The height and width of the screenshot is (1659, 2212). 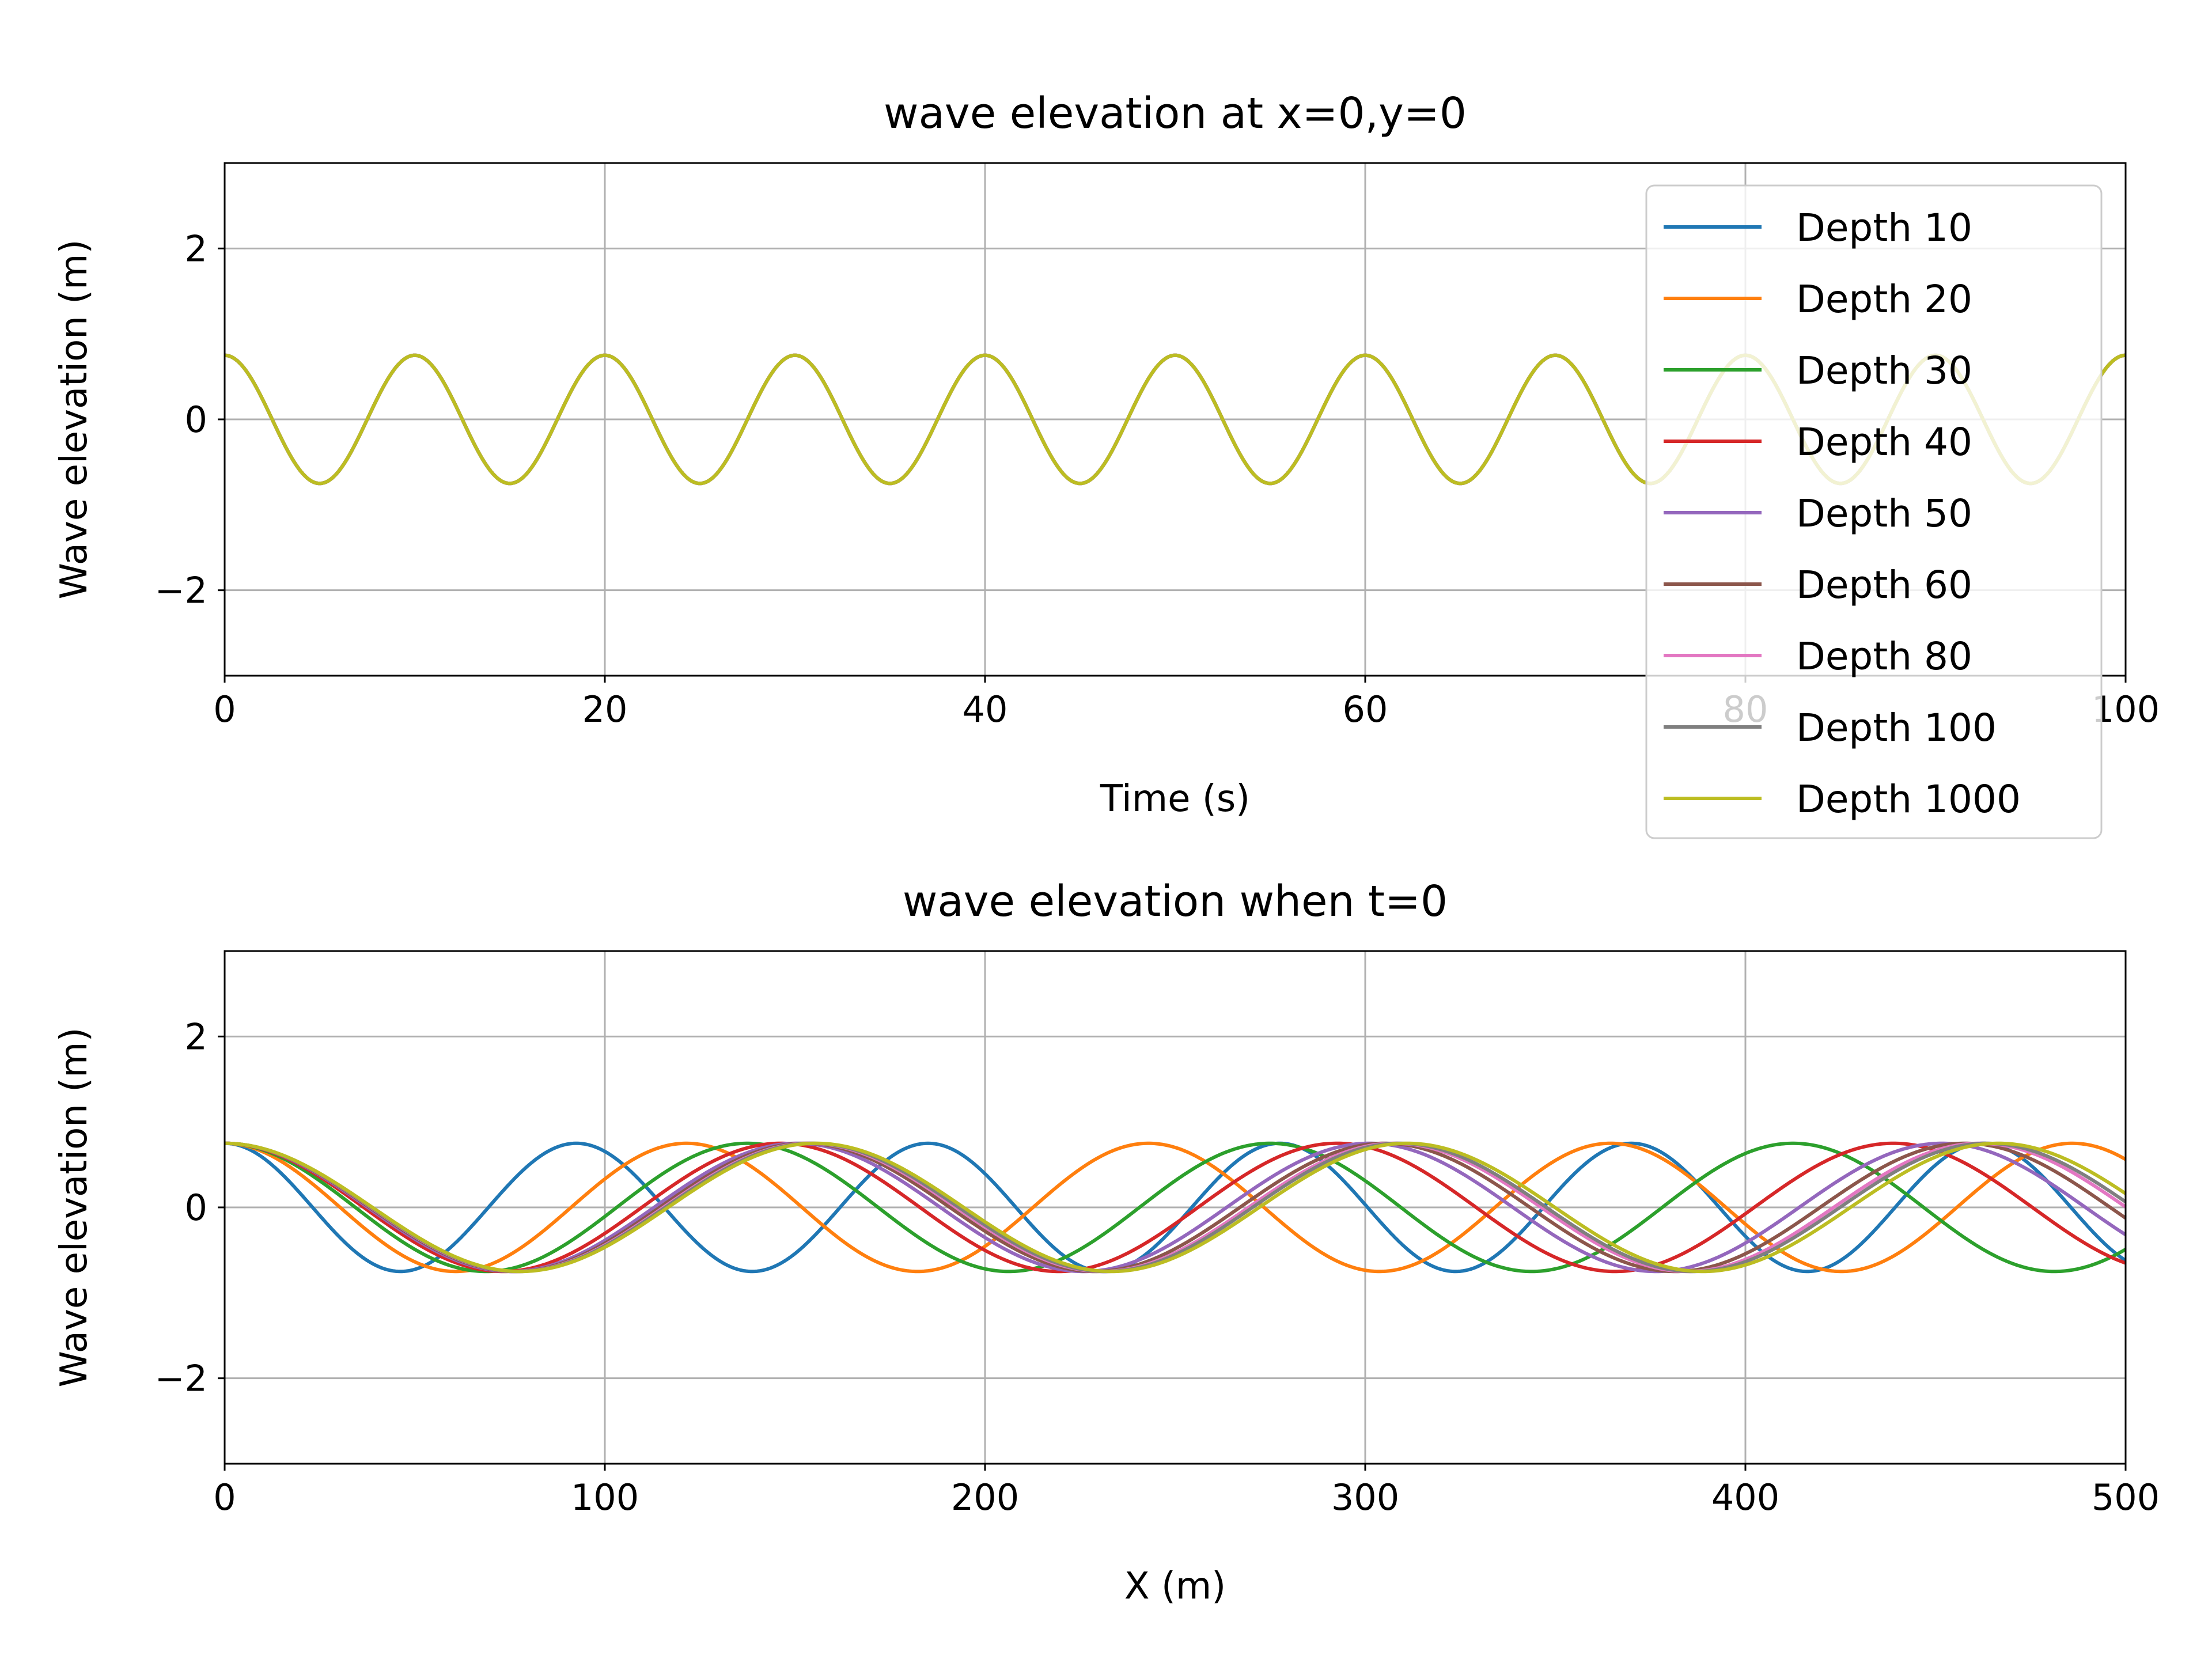 What do you see at coordinates (1884, 371) in the screenshot?
I see `legend-label: Depth 30` at bounding box center [1884, 371].